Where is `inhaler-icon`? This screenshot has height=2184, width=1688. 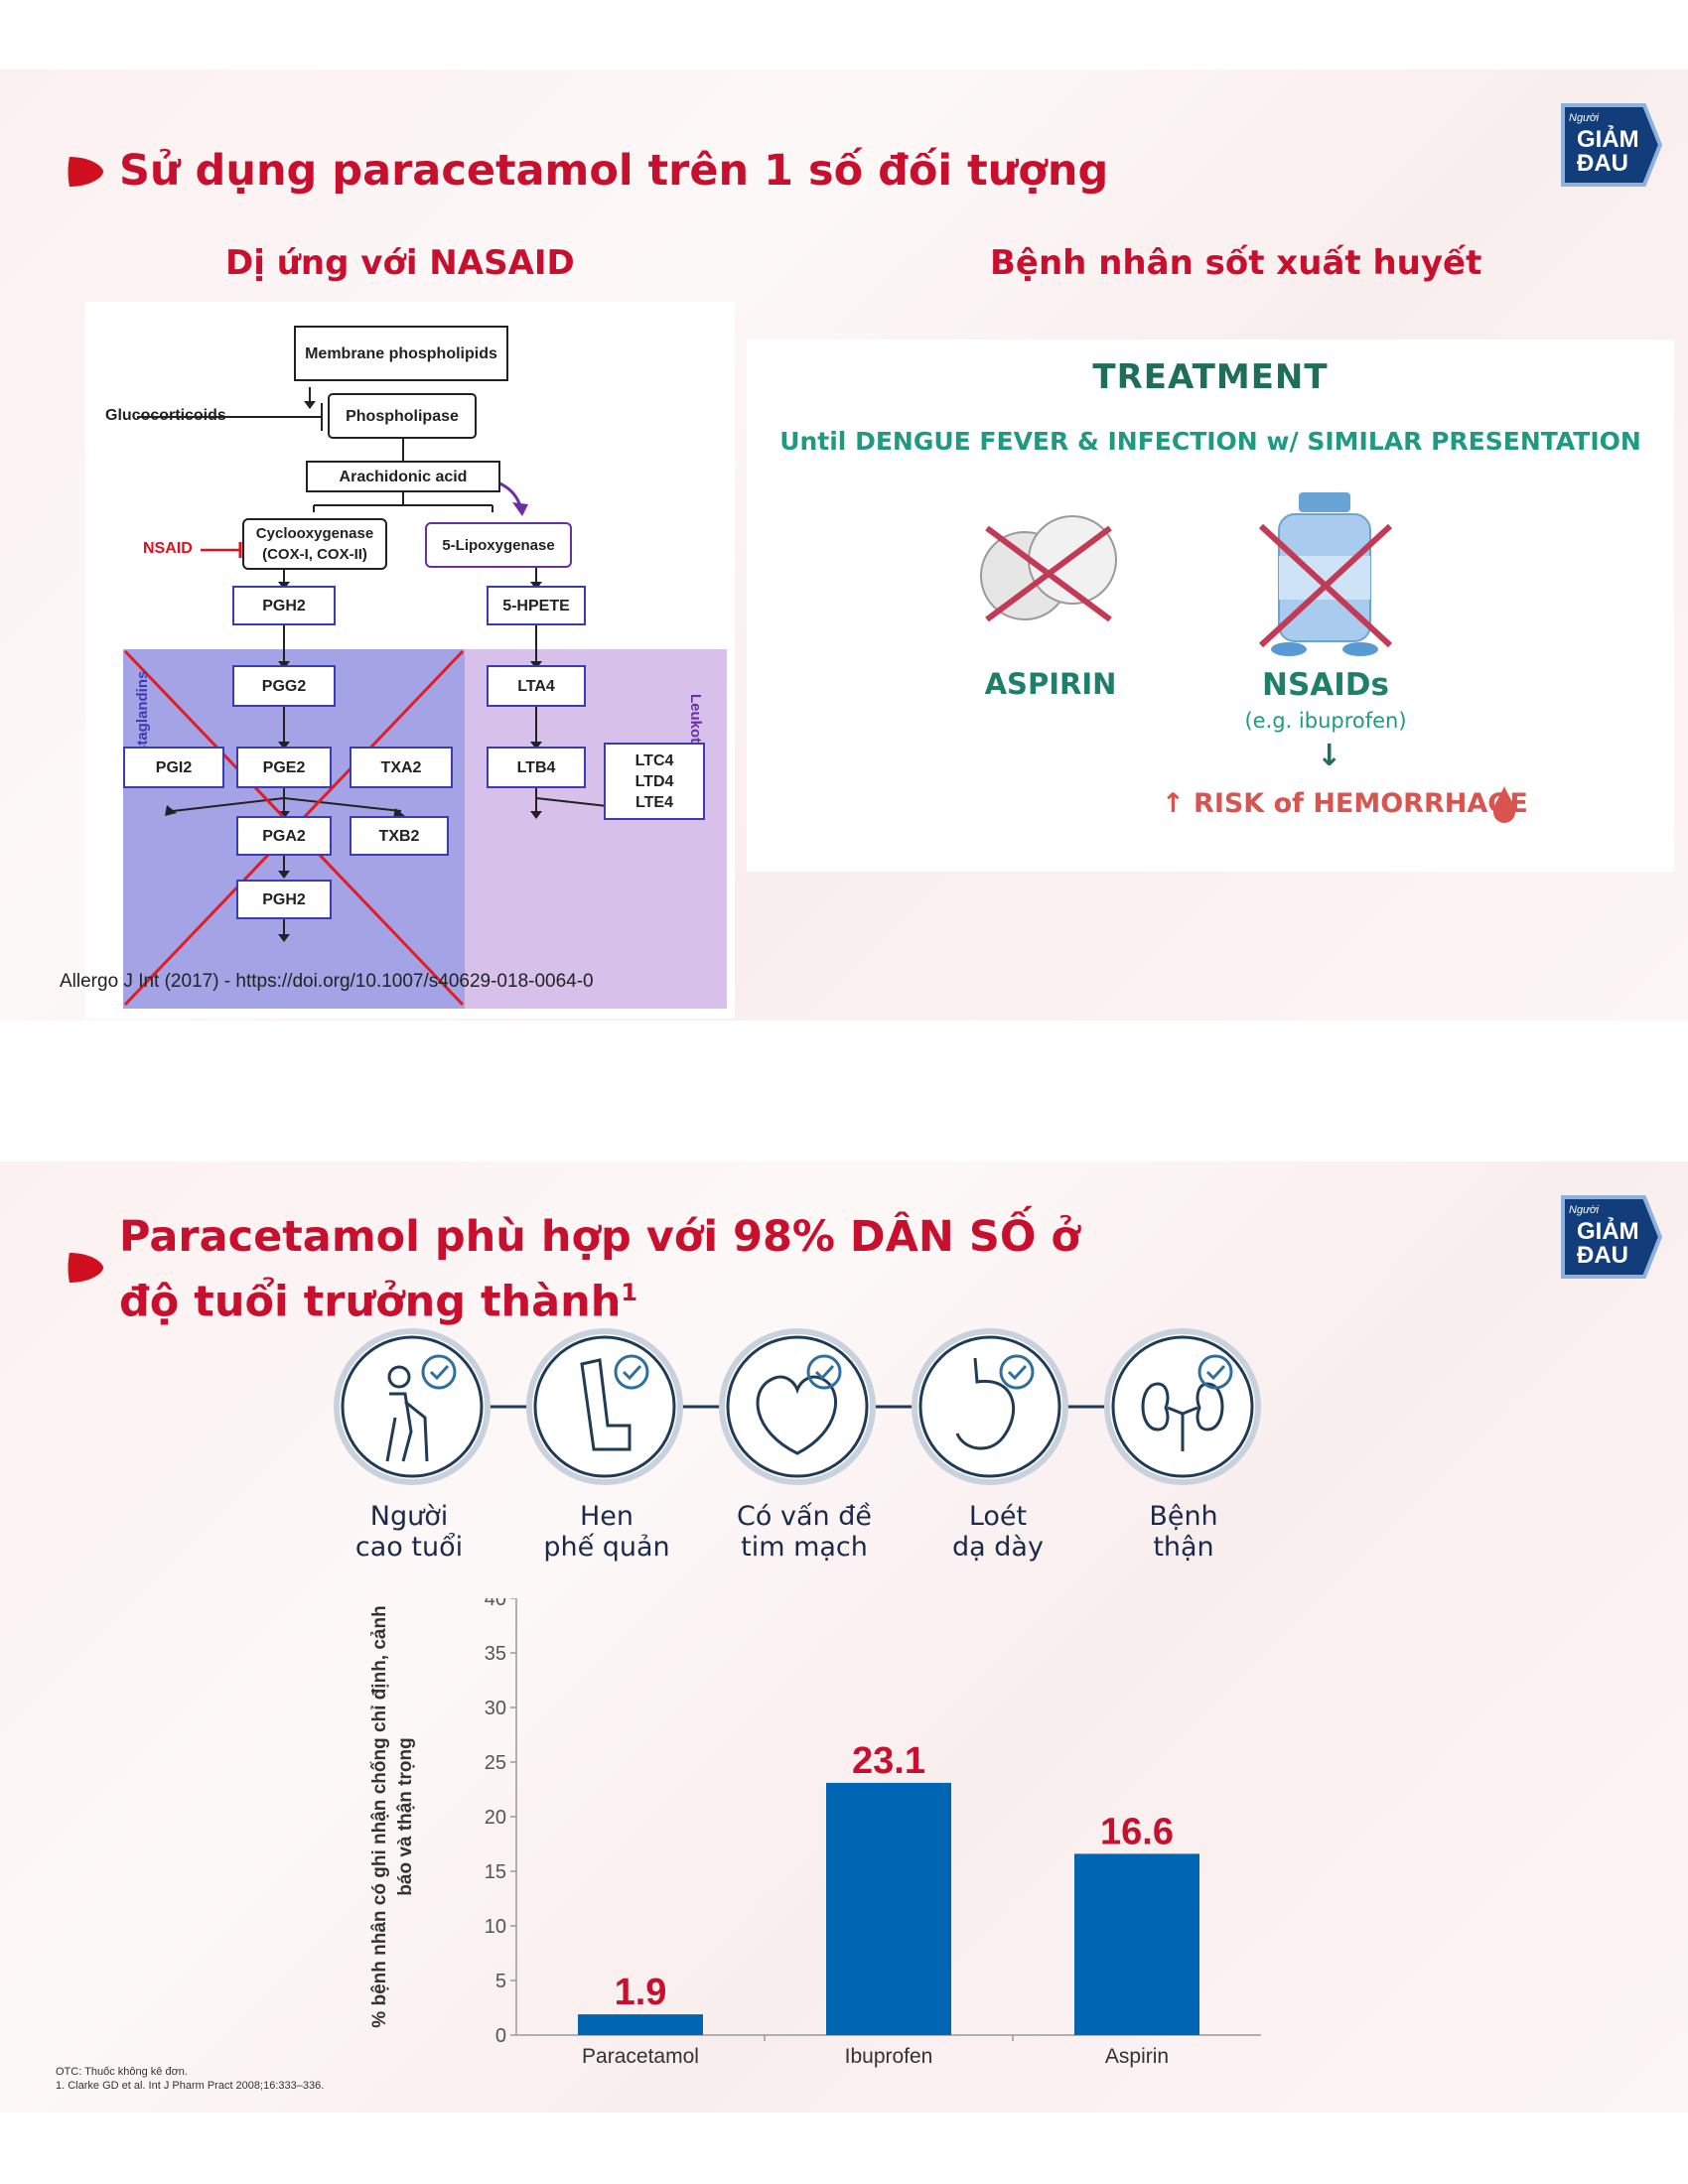
inhaler-icon is located at coordinates (604, 1406).